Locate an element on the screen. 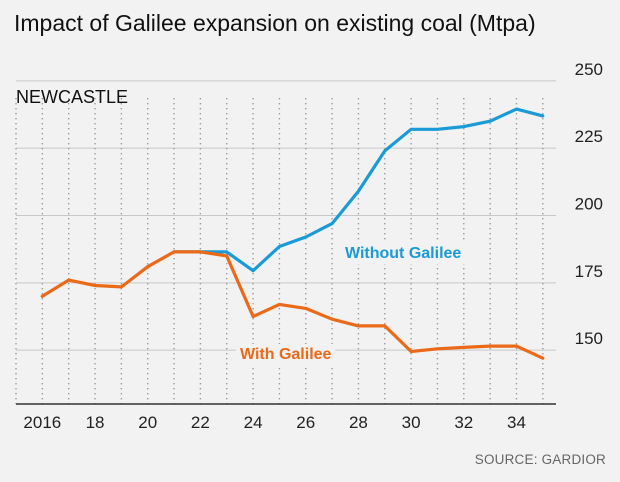 This screenshot has height=482, width=620. y-tick-label-200: 200 is located at coordinates (589, 203).